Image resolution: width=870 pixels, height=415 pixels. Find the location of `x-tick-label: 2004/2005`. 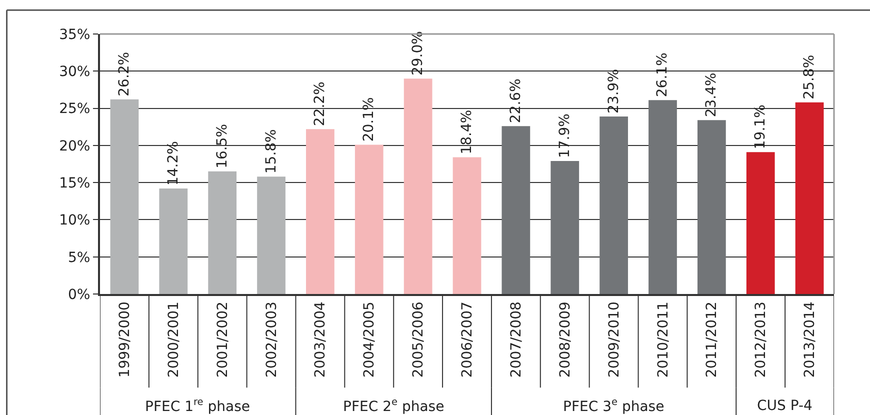

x-tick-label: 2004/2005 is located at coordinates (370, 340).